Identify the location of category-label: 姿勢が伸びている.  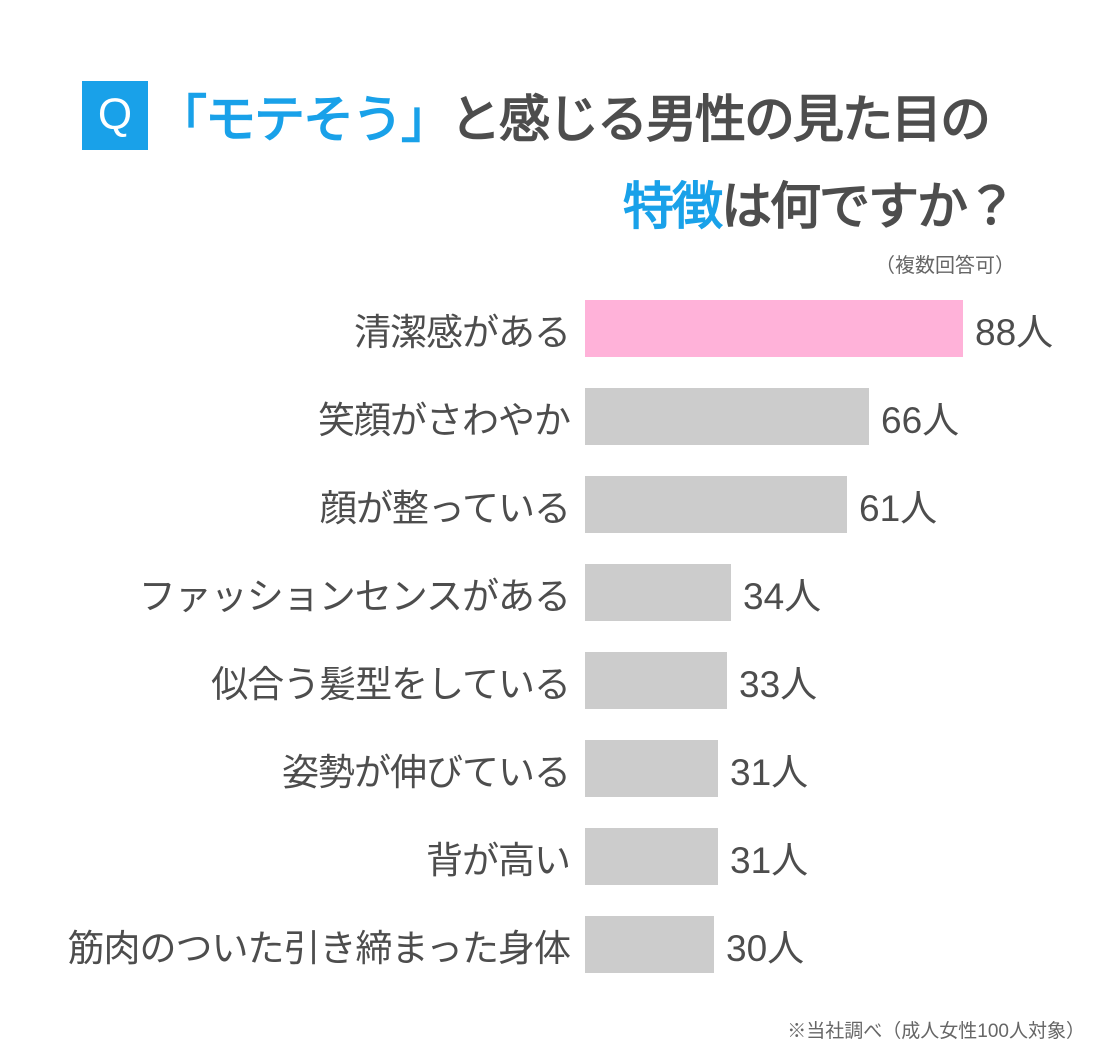
(426, 772).